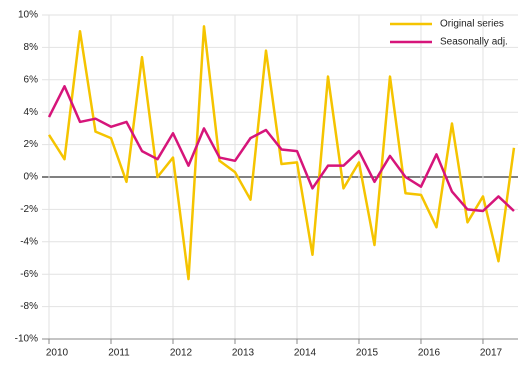  I want to click on y-tick-label: 4%, so click(31, 112).